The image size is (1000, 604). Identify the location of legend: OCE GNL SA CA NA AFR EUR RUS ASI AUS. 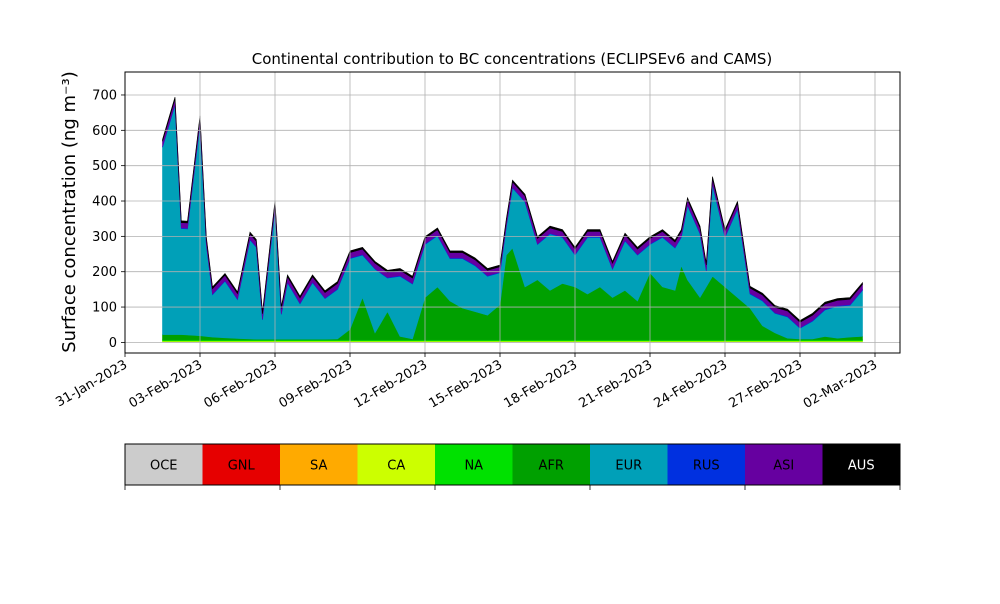
(512, 466).